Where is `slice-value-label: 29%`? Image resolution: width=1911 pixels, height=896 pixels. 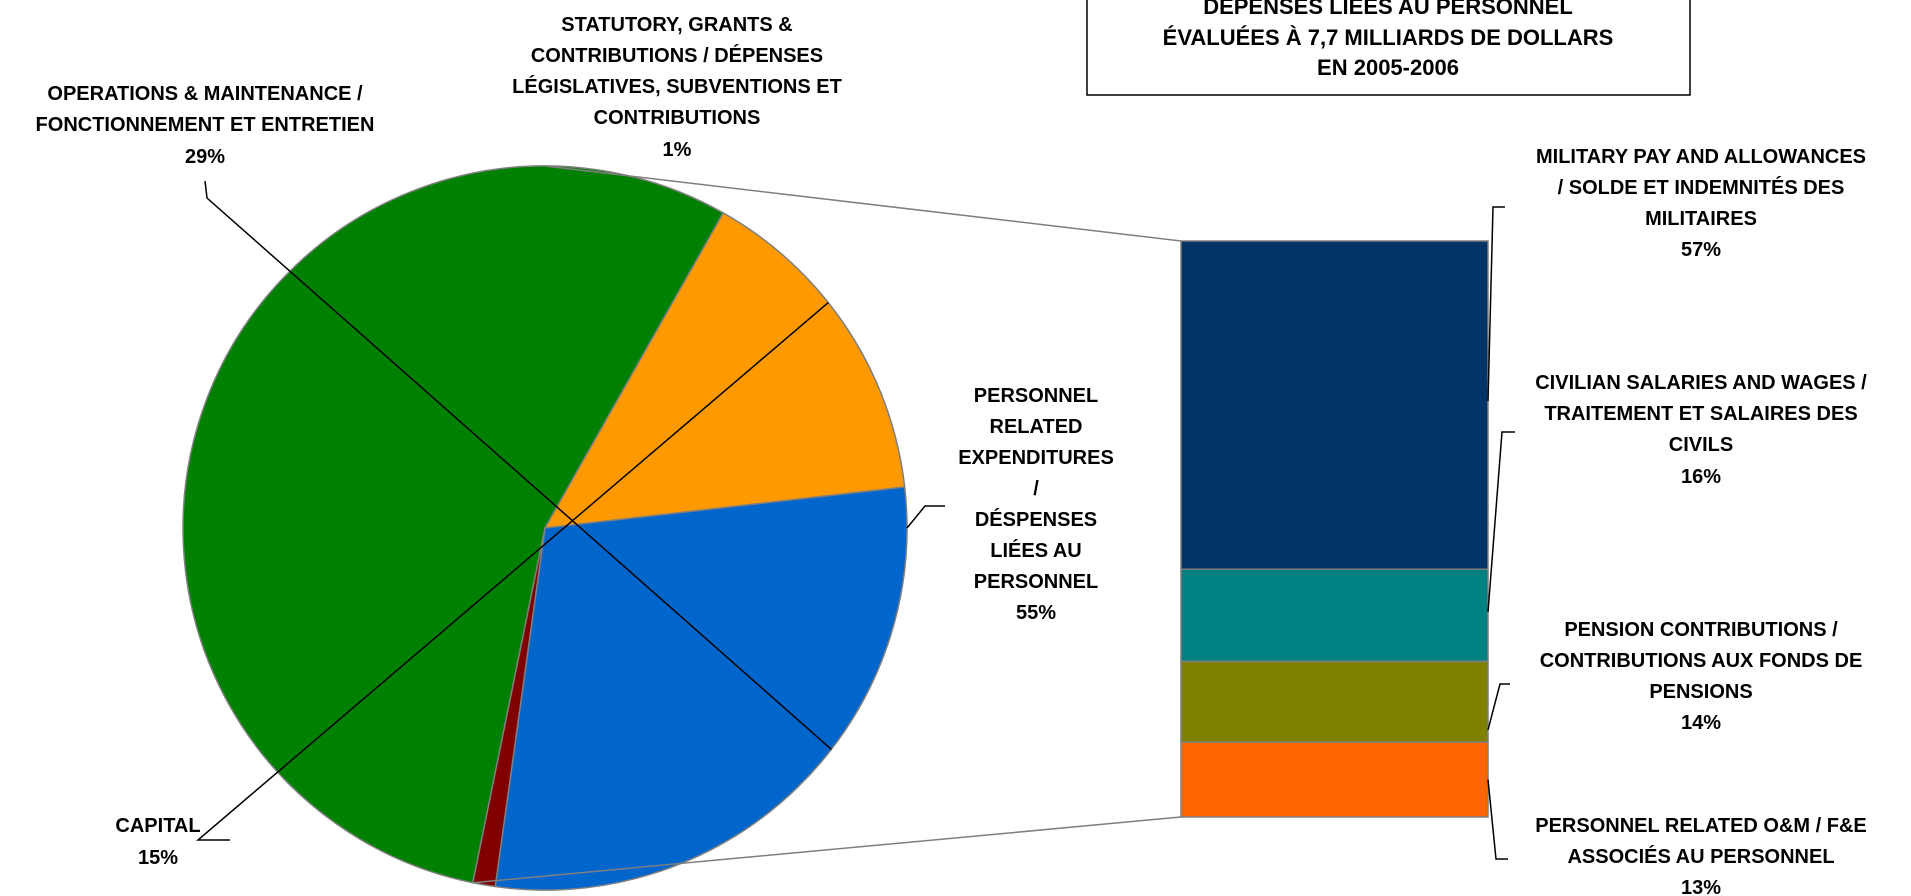
slice-value-label: 29% is located at coordinates (205, 157).